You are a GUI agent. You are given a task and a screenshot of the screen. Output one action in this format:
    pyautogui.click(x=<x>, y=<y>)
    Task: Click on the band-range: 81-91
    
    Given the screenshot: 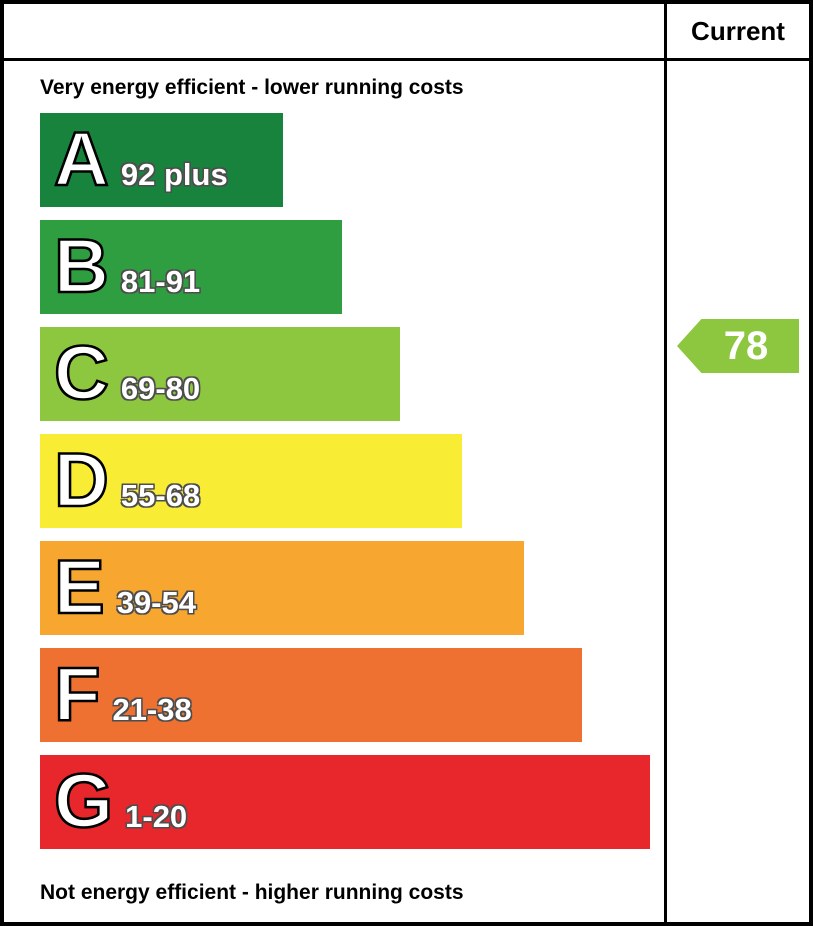 What is the action you would take?
    pyautogui.click(x=160, y=281)
    